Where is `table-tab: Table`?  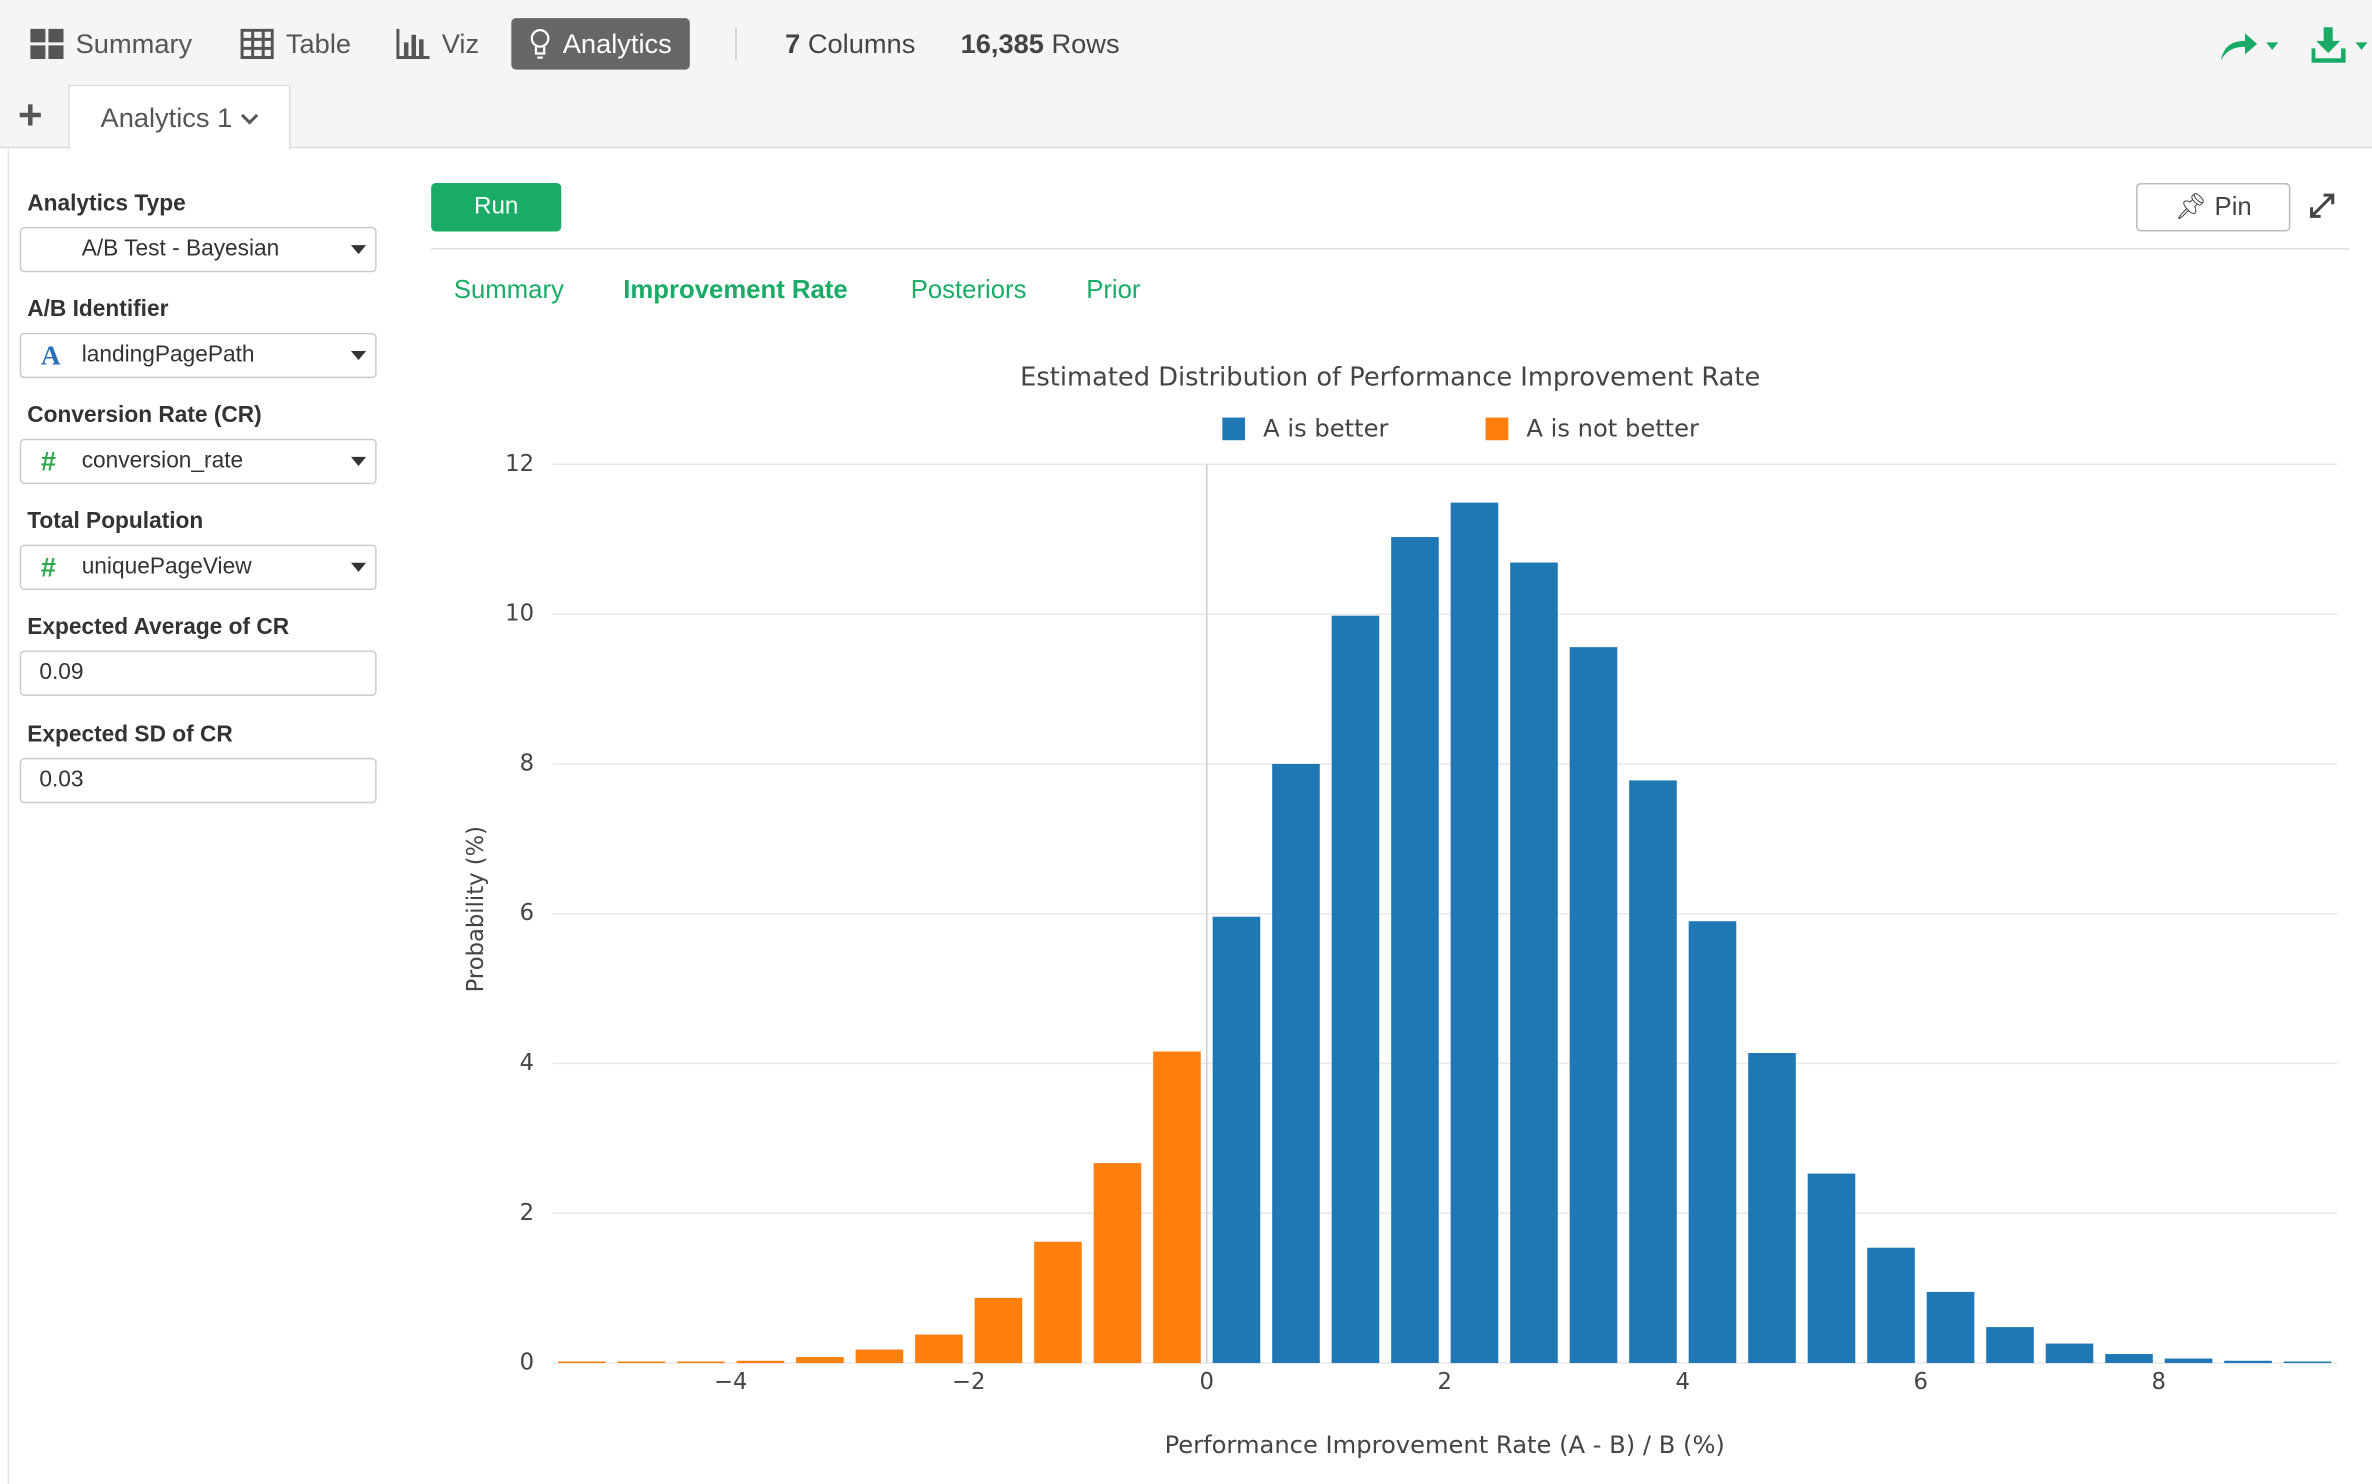 table-tab: Table is located at coordinates (296, 43).